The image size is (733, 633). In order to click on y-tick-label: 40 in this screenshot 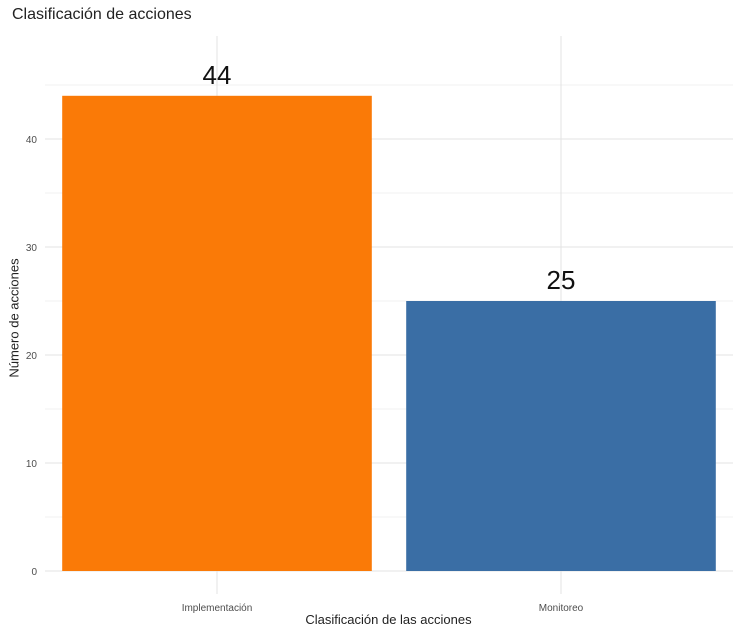, I will do `click(32, 140)`.